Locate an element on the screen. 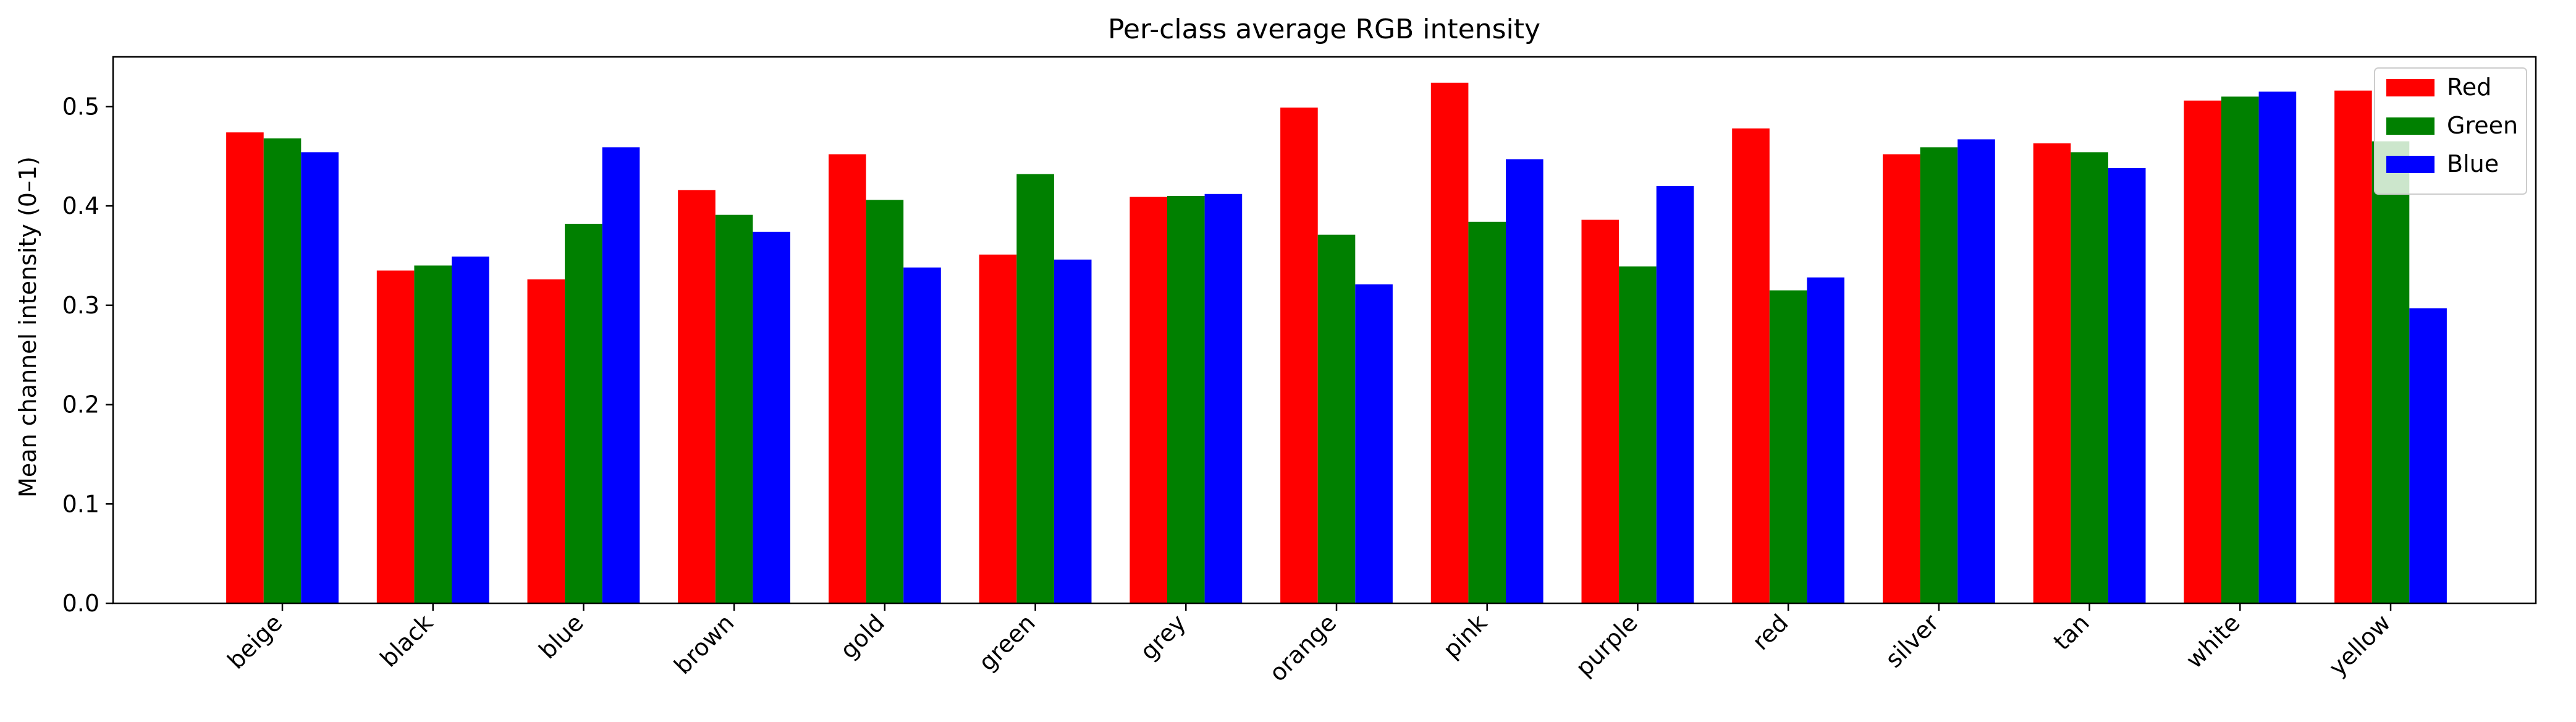  bar-red-red is located at coordinates (1751, 366).